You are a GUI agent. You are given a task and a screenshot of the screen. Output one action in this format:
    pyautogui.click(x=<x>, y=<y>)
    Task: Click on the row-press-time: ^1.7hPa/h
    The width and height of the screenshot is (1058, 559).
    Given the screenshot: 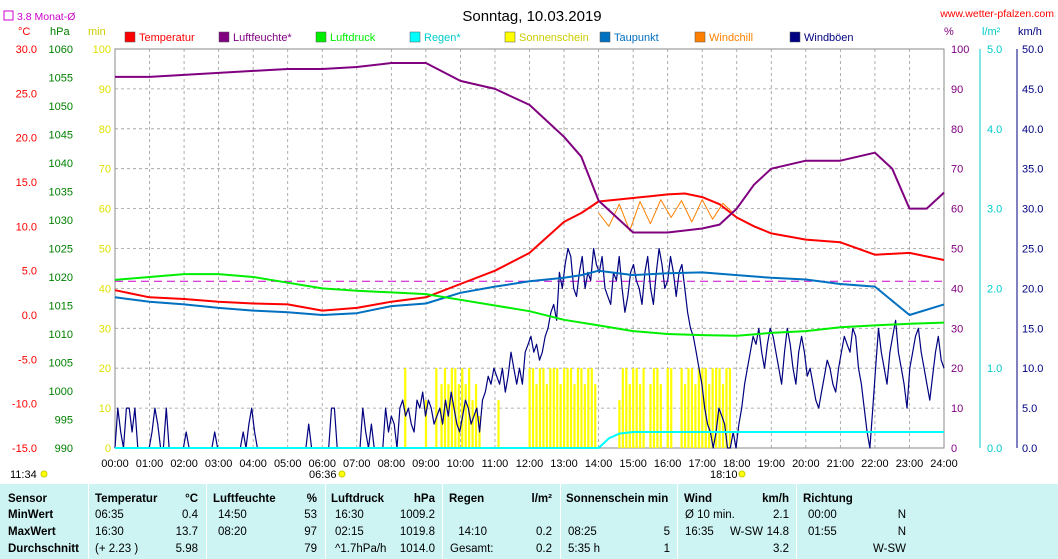 What is the action you would take?
    pyautogui.click(x=361, y=549)
    